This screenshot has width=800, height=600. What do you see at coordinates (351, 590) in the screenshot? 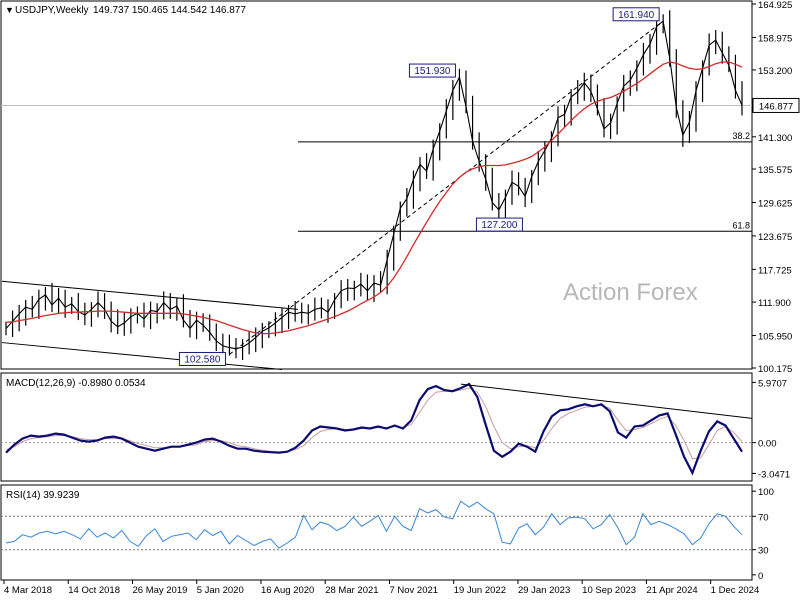
I see `x-axis-tick-label: 28 Mar 2021` at bounding box center [351, 590].